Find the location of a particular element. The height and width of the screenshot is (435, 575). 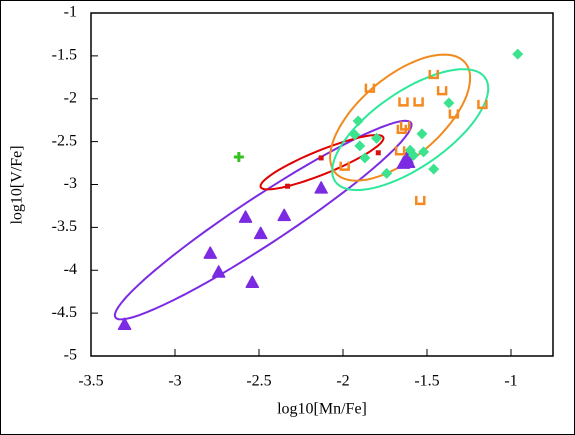

x-tick-label: -1 is located at coordinates (510, 381).